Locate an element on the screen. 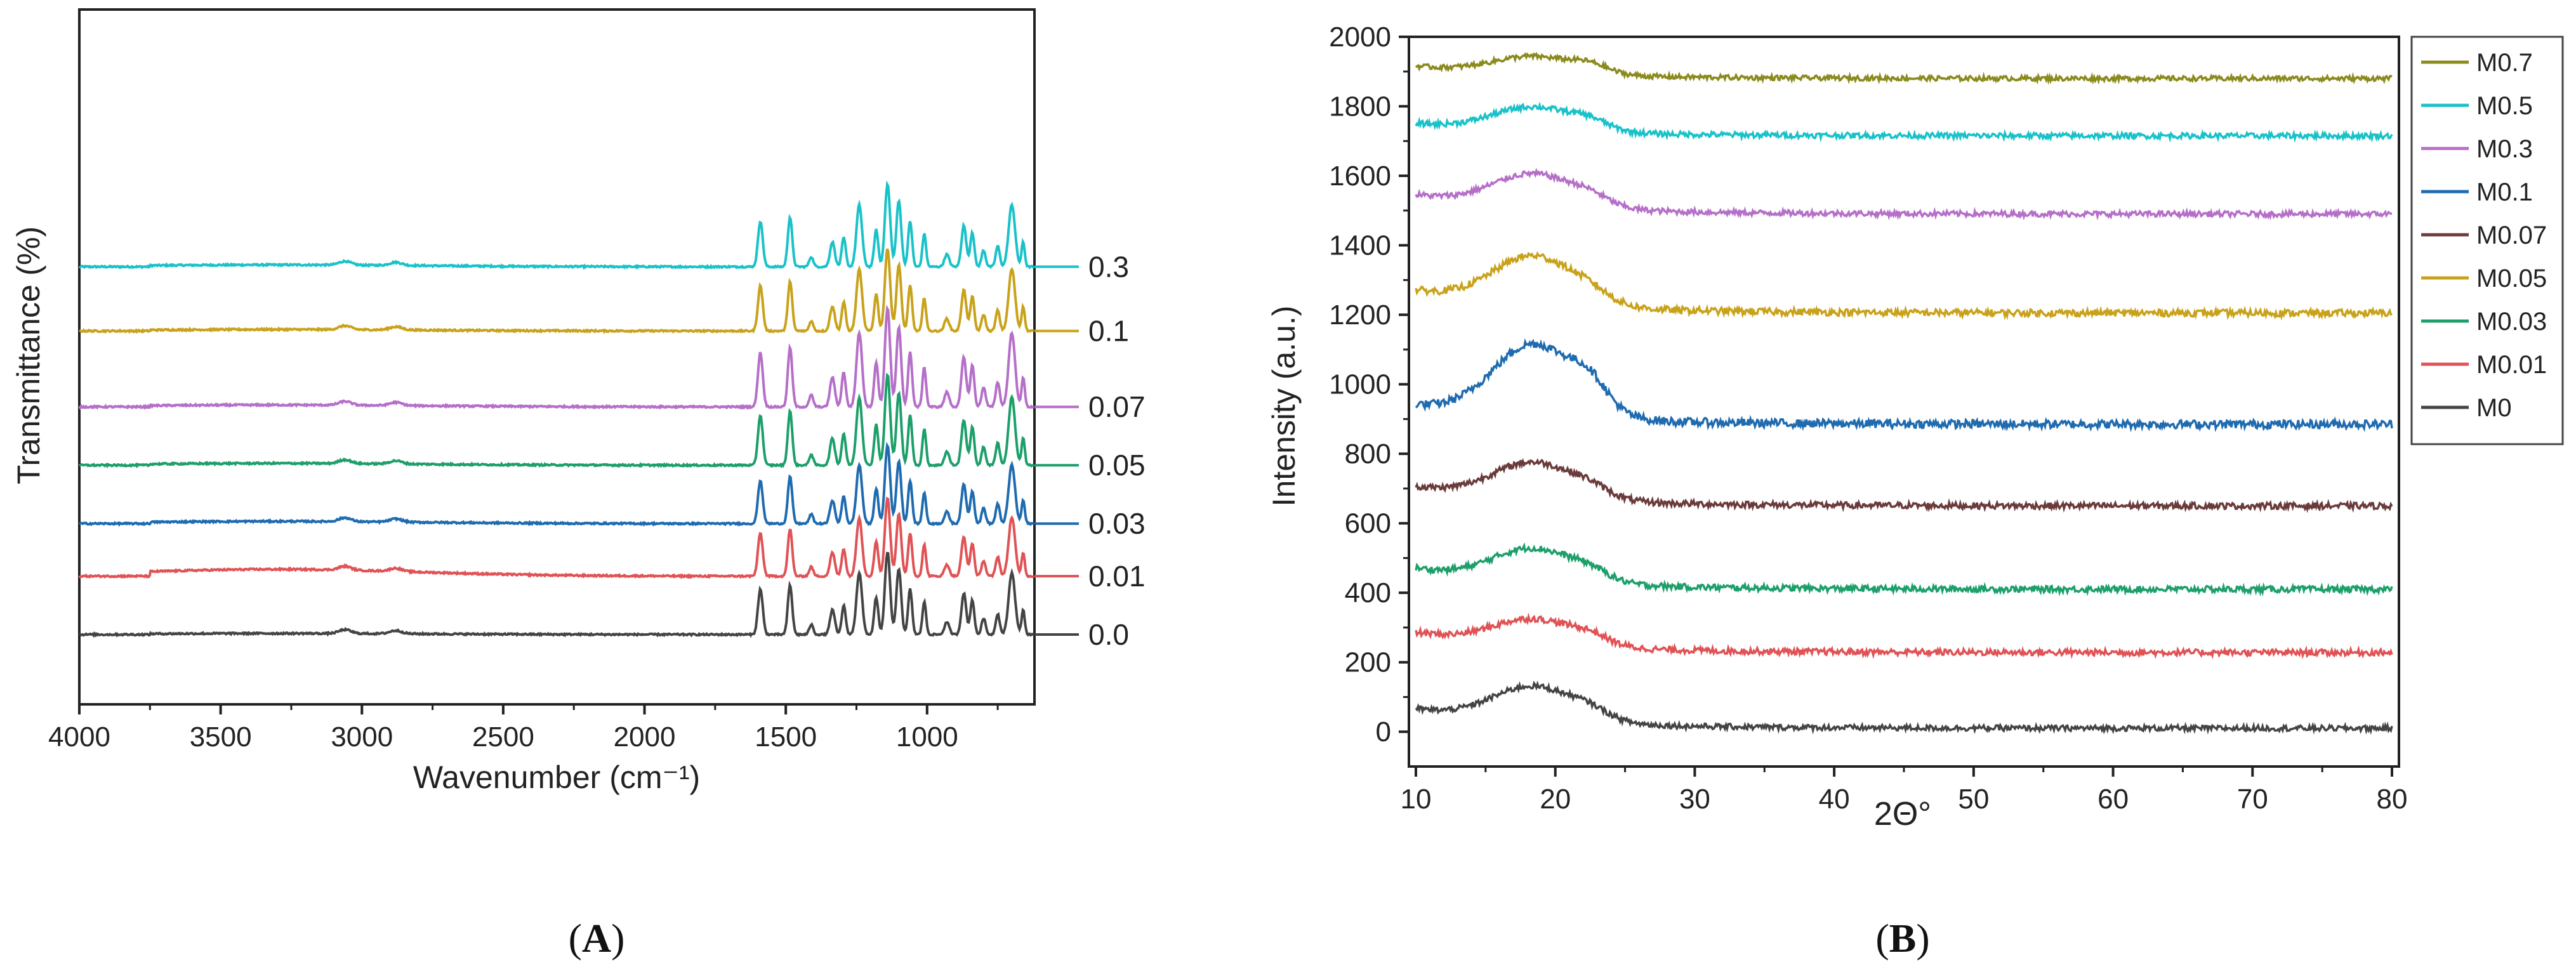 The height and width of the screenshot is (974, 2576). panel-a-series-labels: 0.3 0.1 0.07 0.05 0.03 0.01 0.0 is located at coordinates (1090, 450).